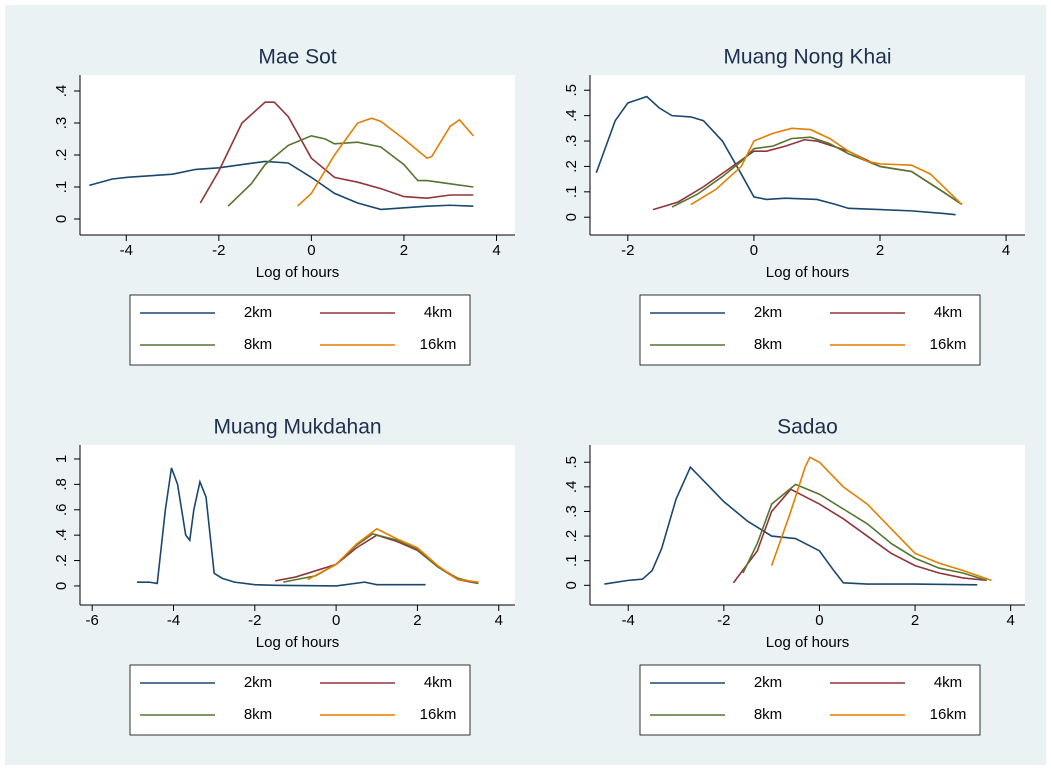 The width and height of the screenshot is (1051, 771). I want to click on y-tick-label: .6, so click(61, 510).